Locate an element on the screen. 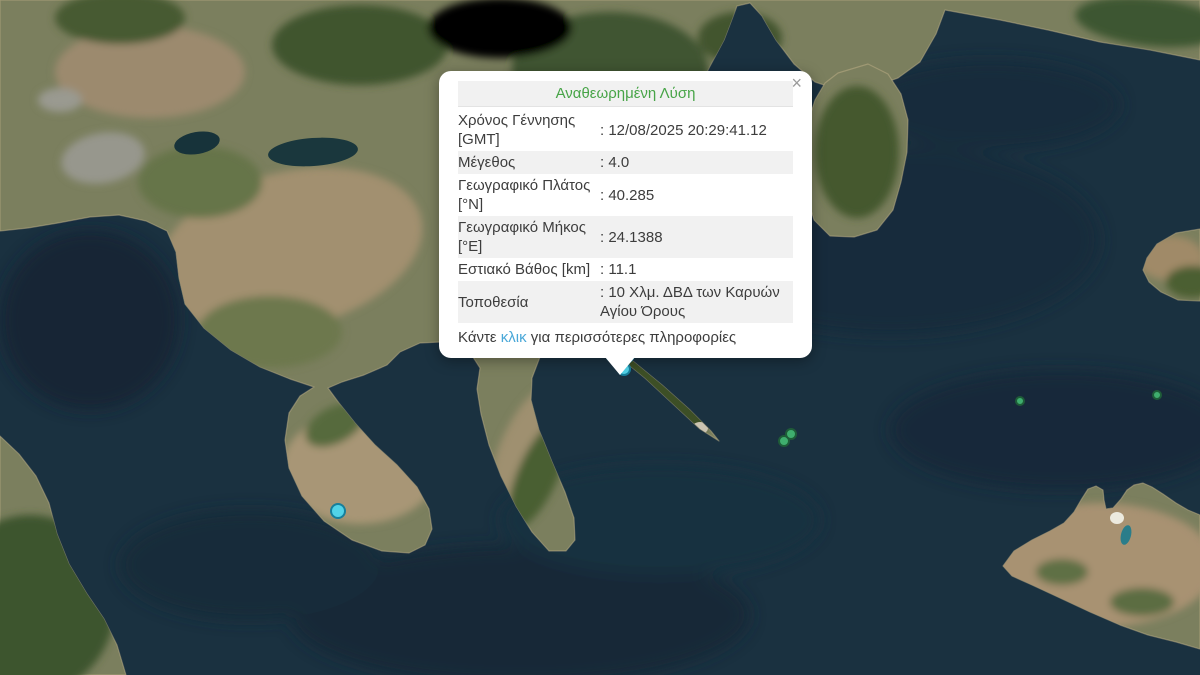  row-label: Τοποθεσία is located at coordinates (493, 302).